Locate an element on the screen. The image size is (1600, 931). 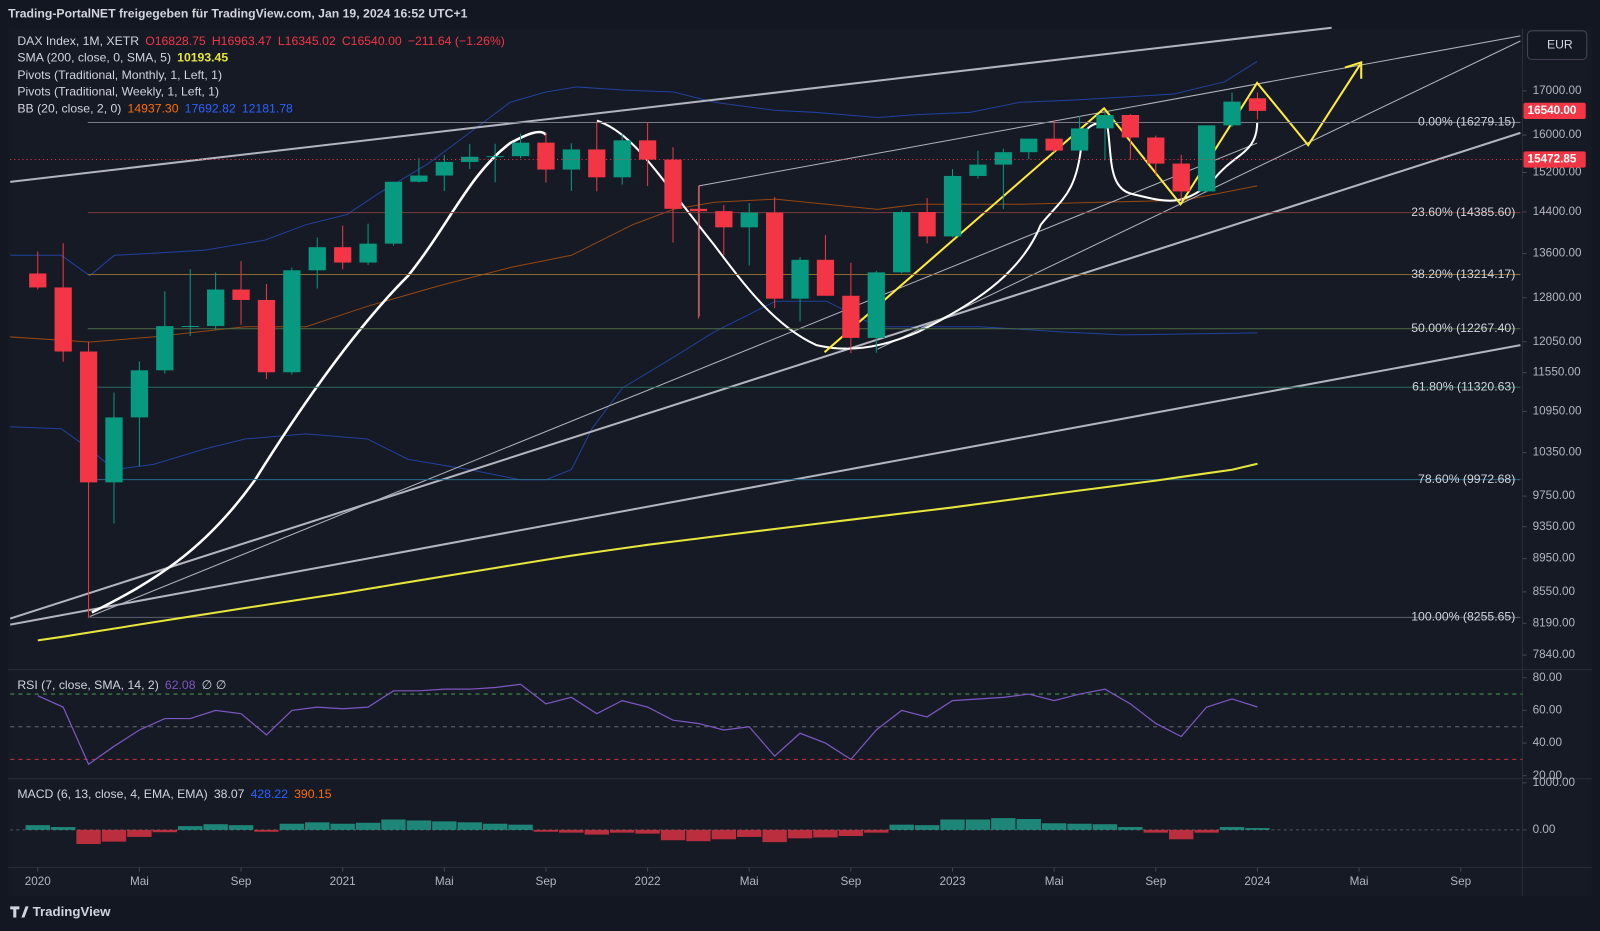
y-tick-label: 7840.00 is located at coordinates (1554, 654).